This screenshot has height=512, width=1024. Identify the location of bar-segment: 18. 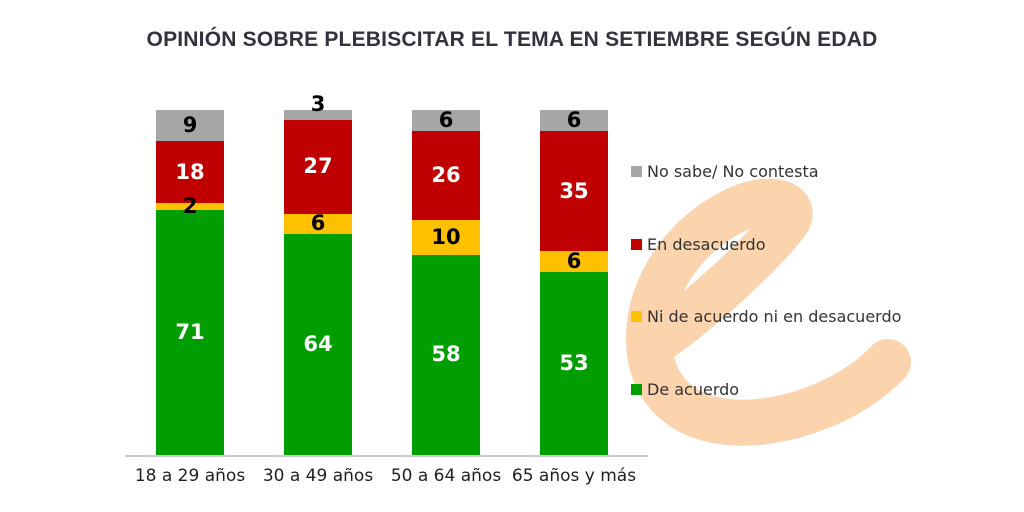
(190, 172).